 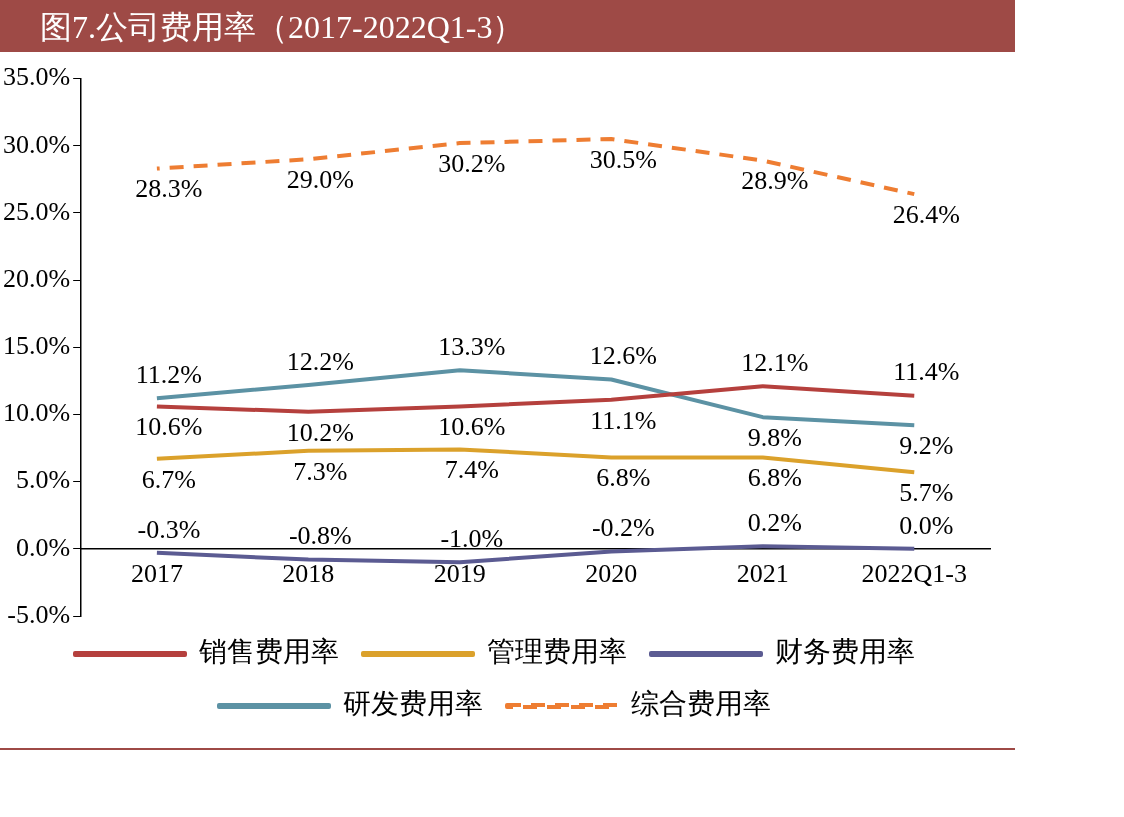 What do you see at coordinates (611, 574) in the screenshot?
I see `x-tick-label: 2020` at bounding box center [611, 574].